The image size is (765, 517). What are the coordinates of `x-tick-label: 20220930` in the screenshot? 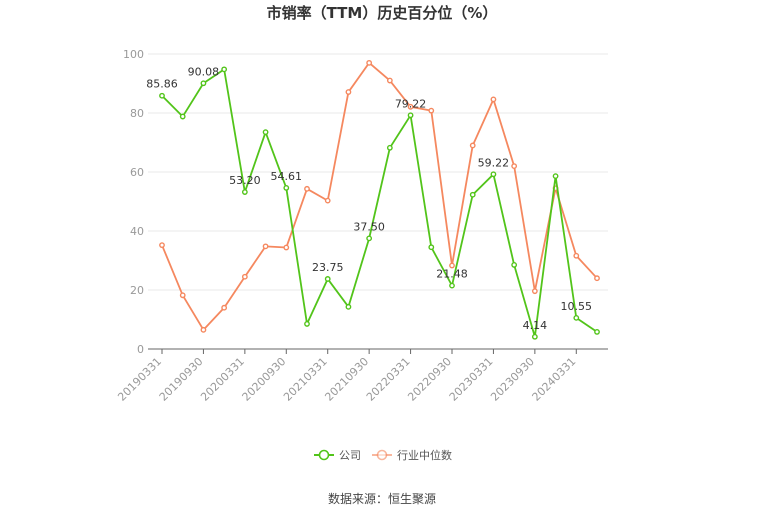 It's located at (429, 379).